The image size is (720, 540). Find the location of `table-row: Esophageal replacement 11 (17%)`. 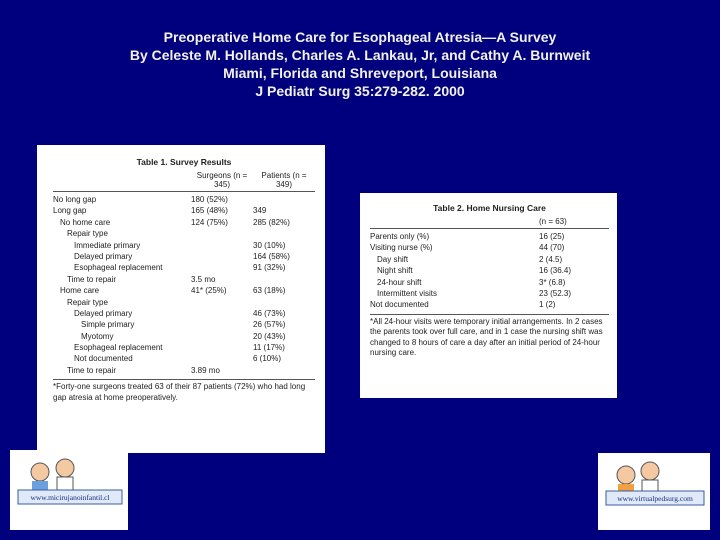

table-row: Esophageal replacement 11 (17%) is located at coordinates (184, 347).